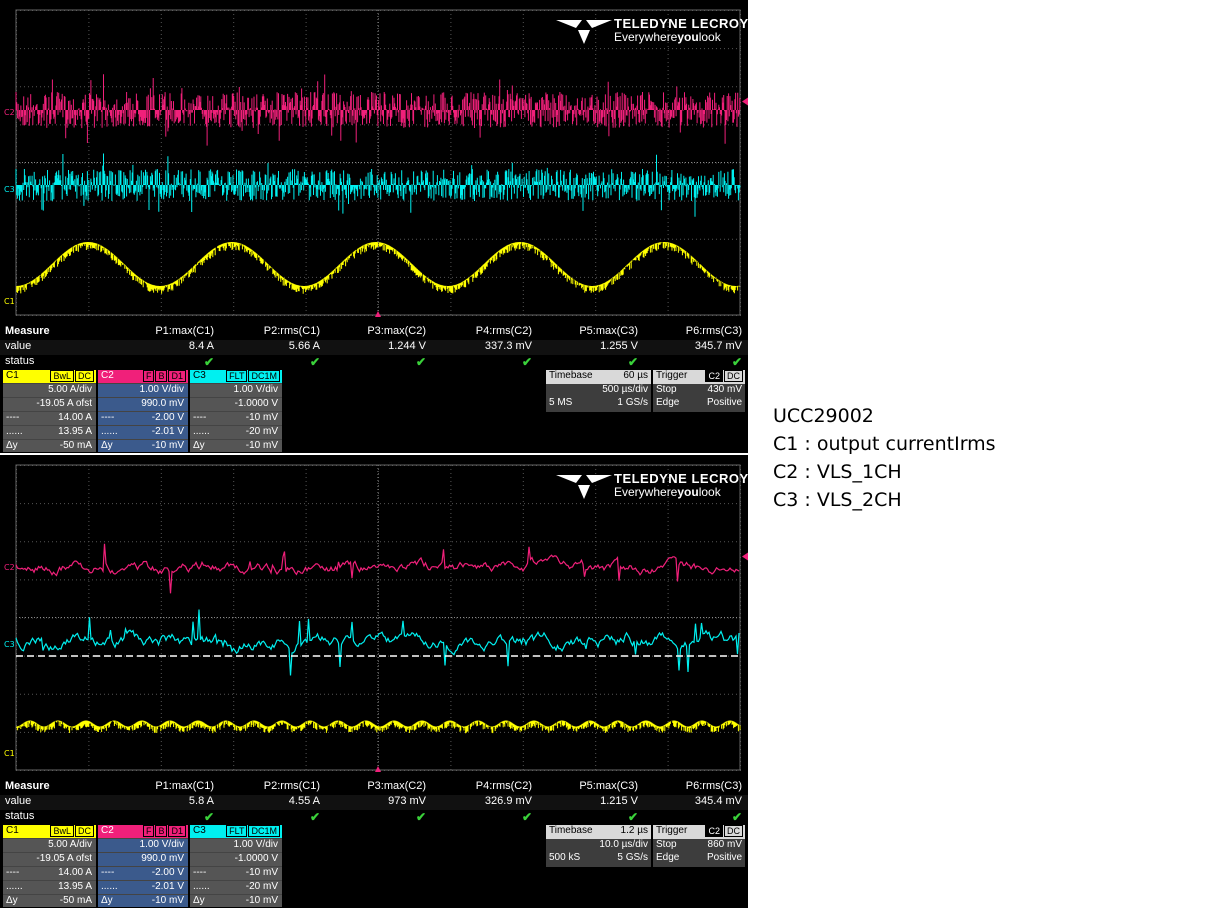 Image resolution: width=1230 pixels, height=908 pixels. What do you see at coordinates (261, 872) in the screenshot?
I see `c3-cursor1: -10 mV` at bounding box center [261, 872].